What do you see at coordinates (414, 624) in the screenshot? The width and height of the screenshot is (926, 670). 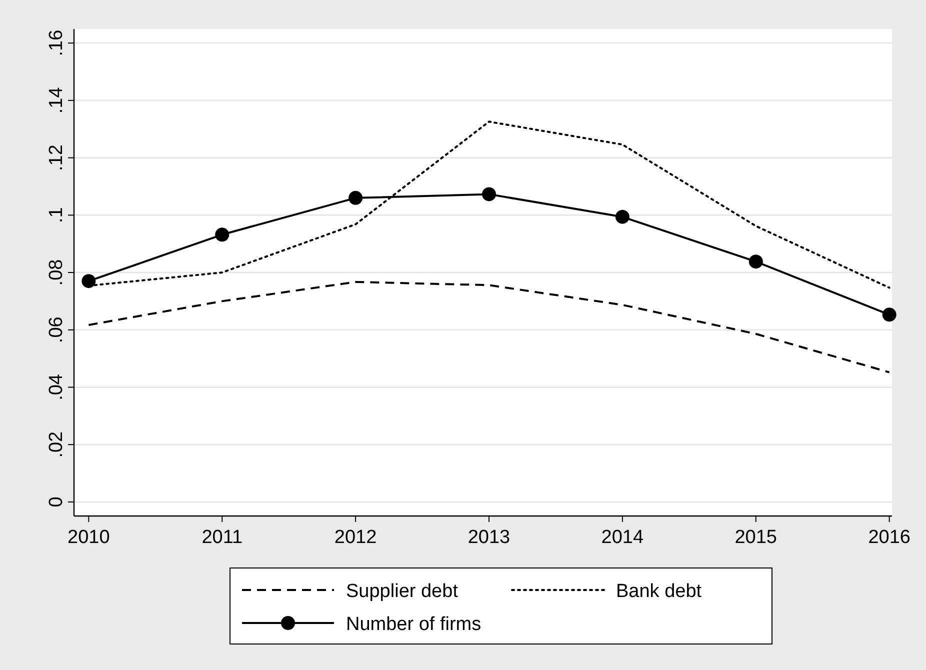 I see `legend-label: Number of firms` at bounding box center [414, 624].